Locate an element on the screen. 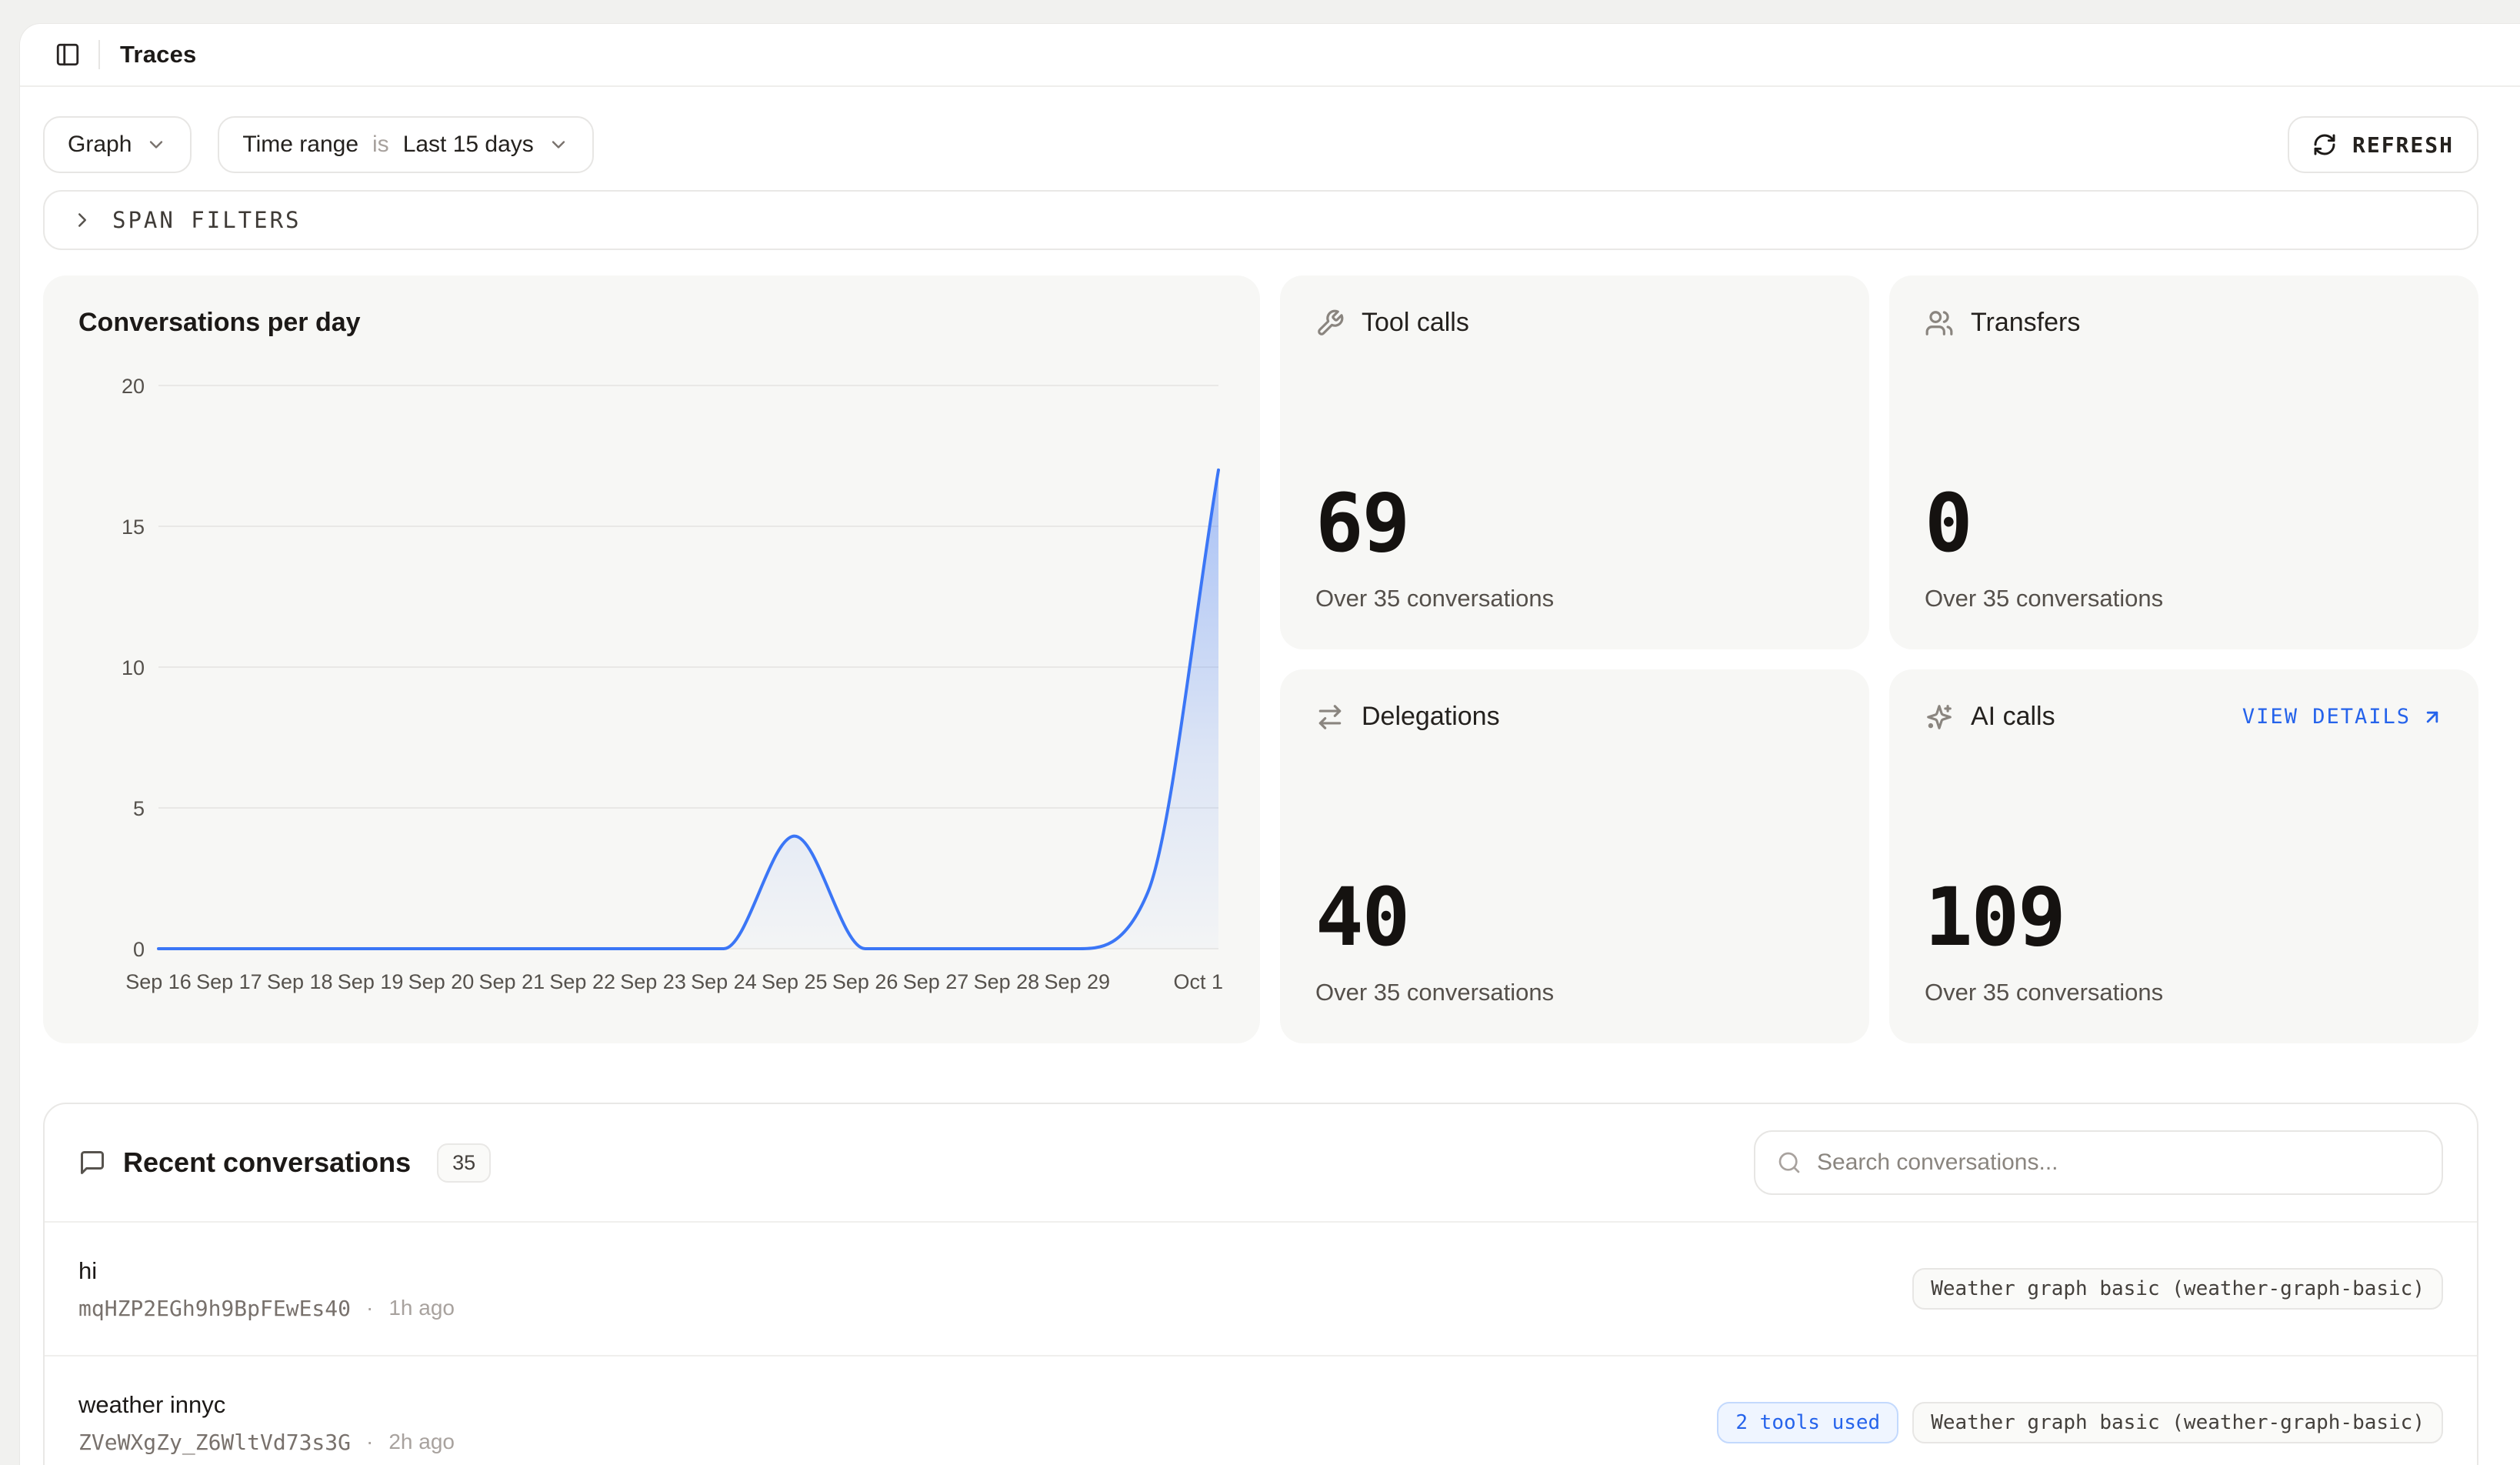 This screenshot has width=2520, height=1465. time-range-operator: is is located at coordinates (381, 145).